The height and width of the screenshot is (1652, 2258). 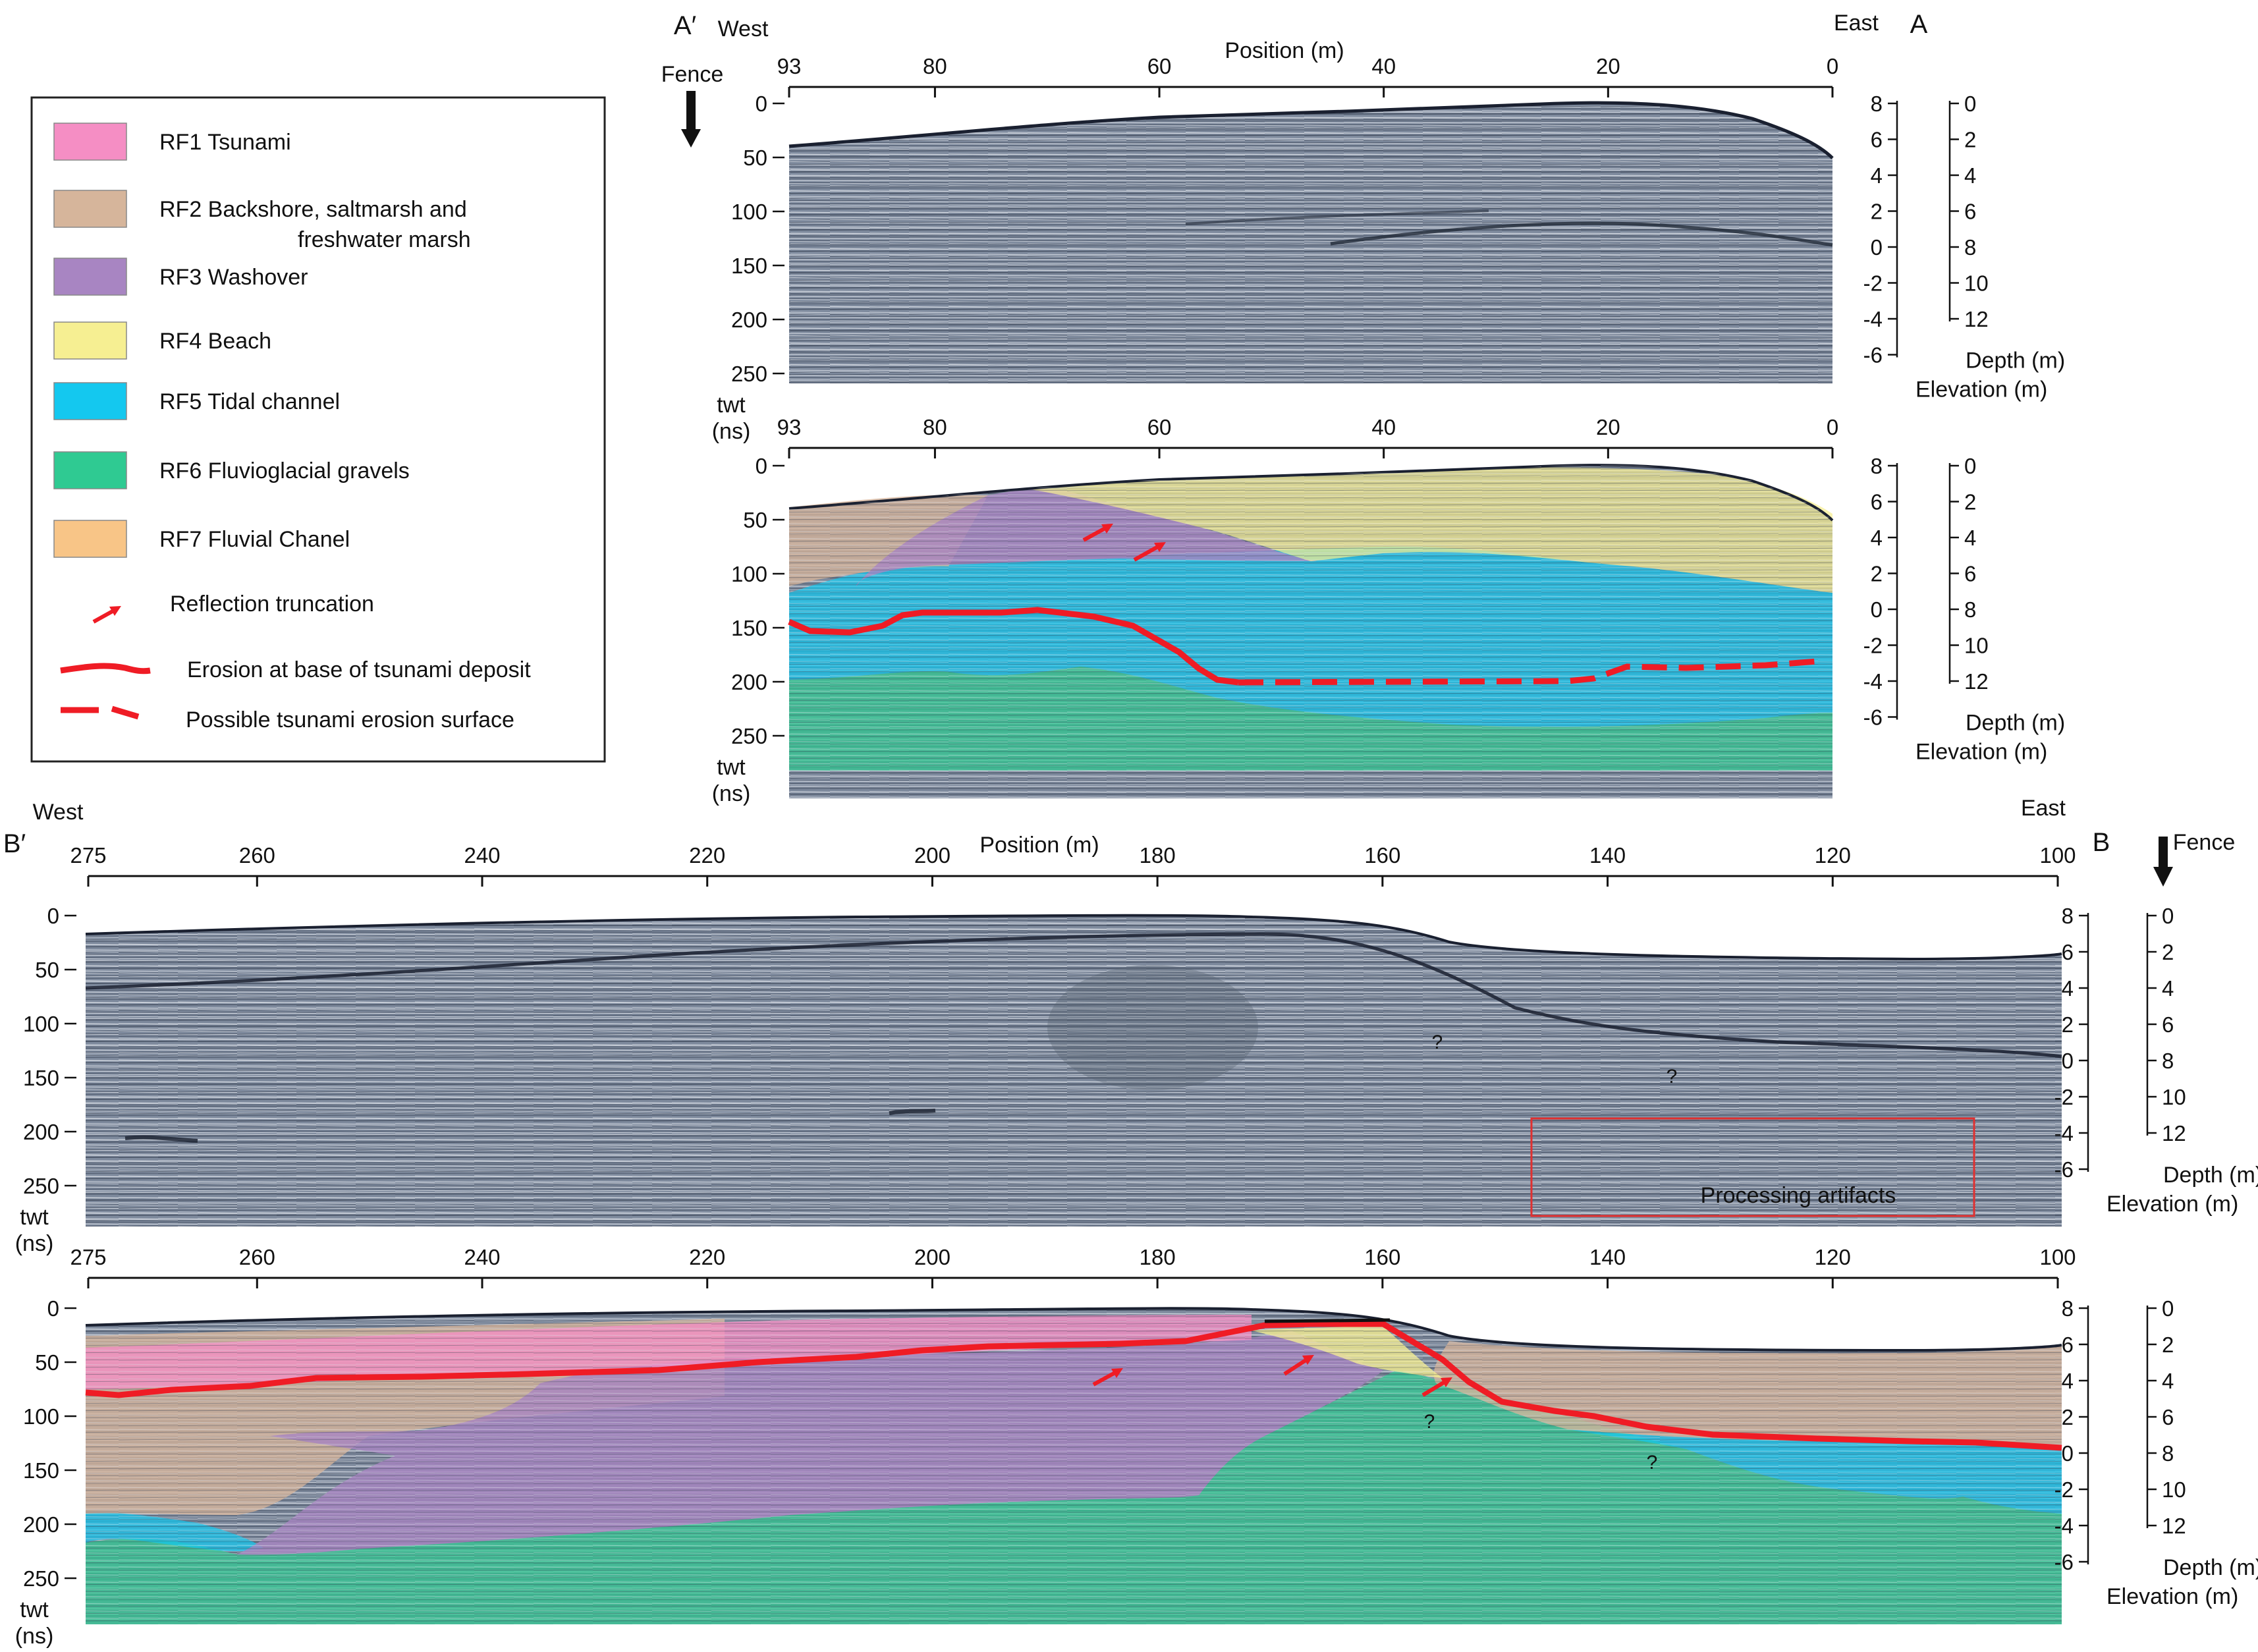 What do you see at coordinates (105, 669) in the screenshot?
I see `erosion-line-icon` at bounding box center [105, 669].